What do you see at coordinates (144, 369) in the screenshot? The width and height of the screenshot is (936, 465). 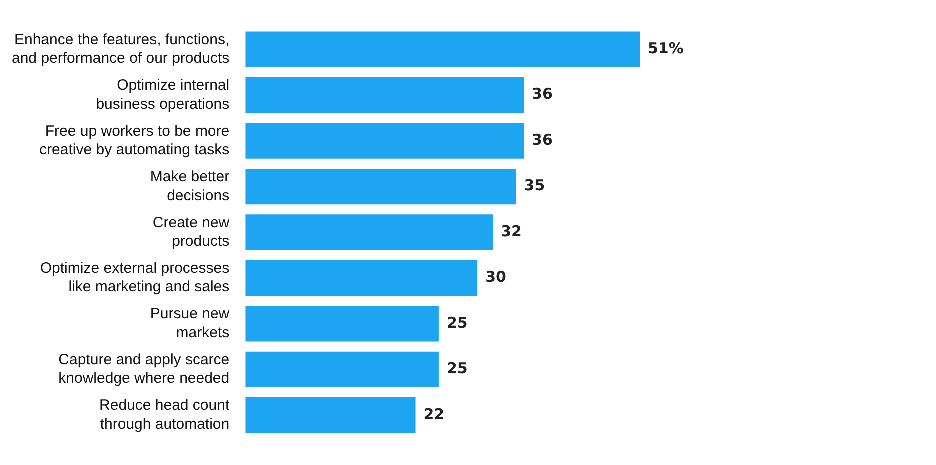 I see `y-tick-label: Capture and apply scarce knowledge where needed` at bounding box center [144, 369].